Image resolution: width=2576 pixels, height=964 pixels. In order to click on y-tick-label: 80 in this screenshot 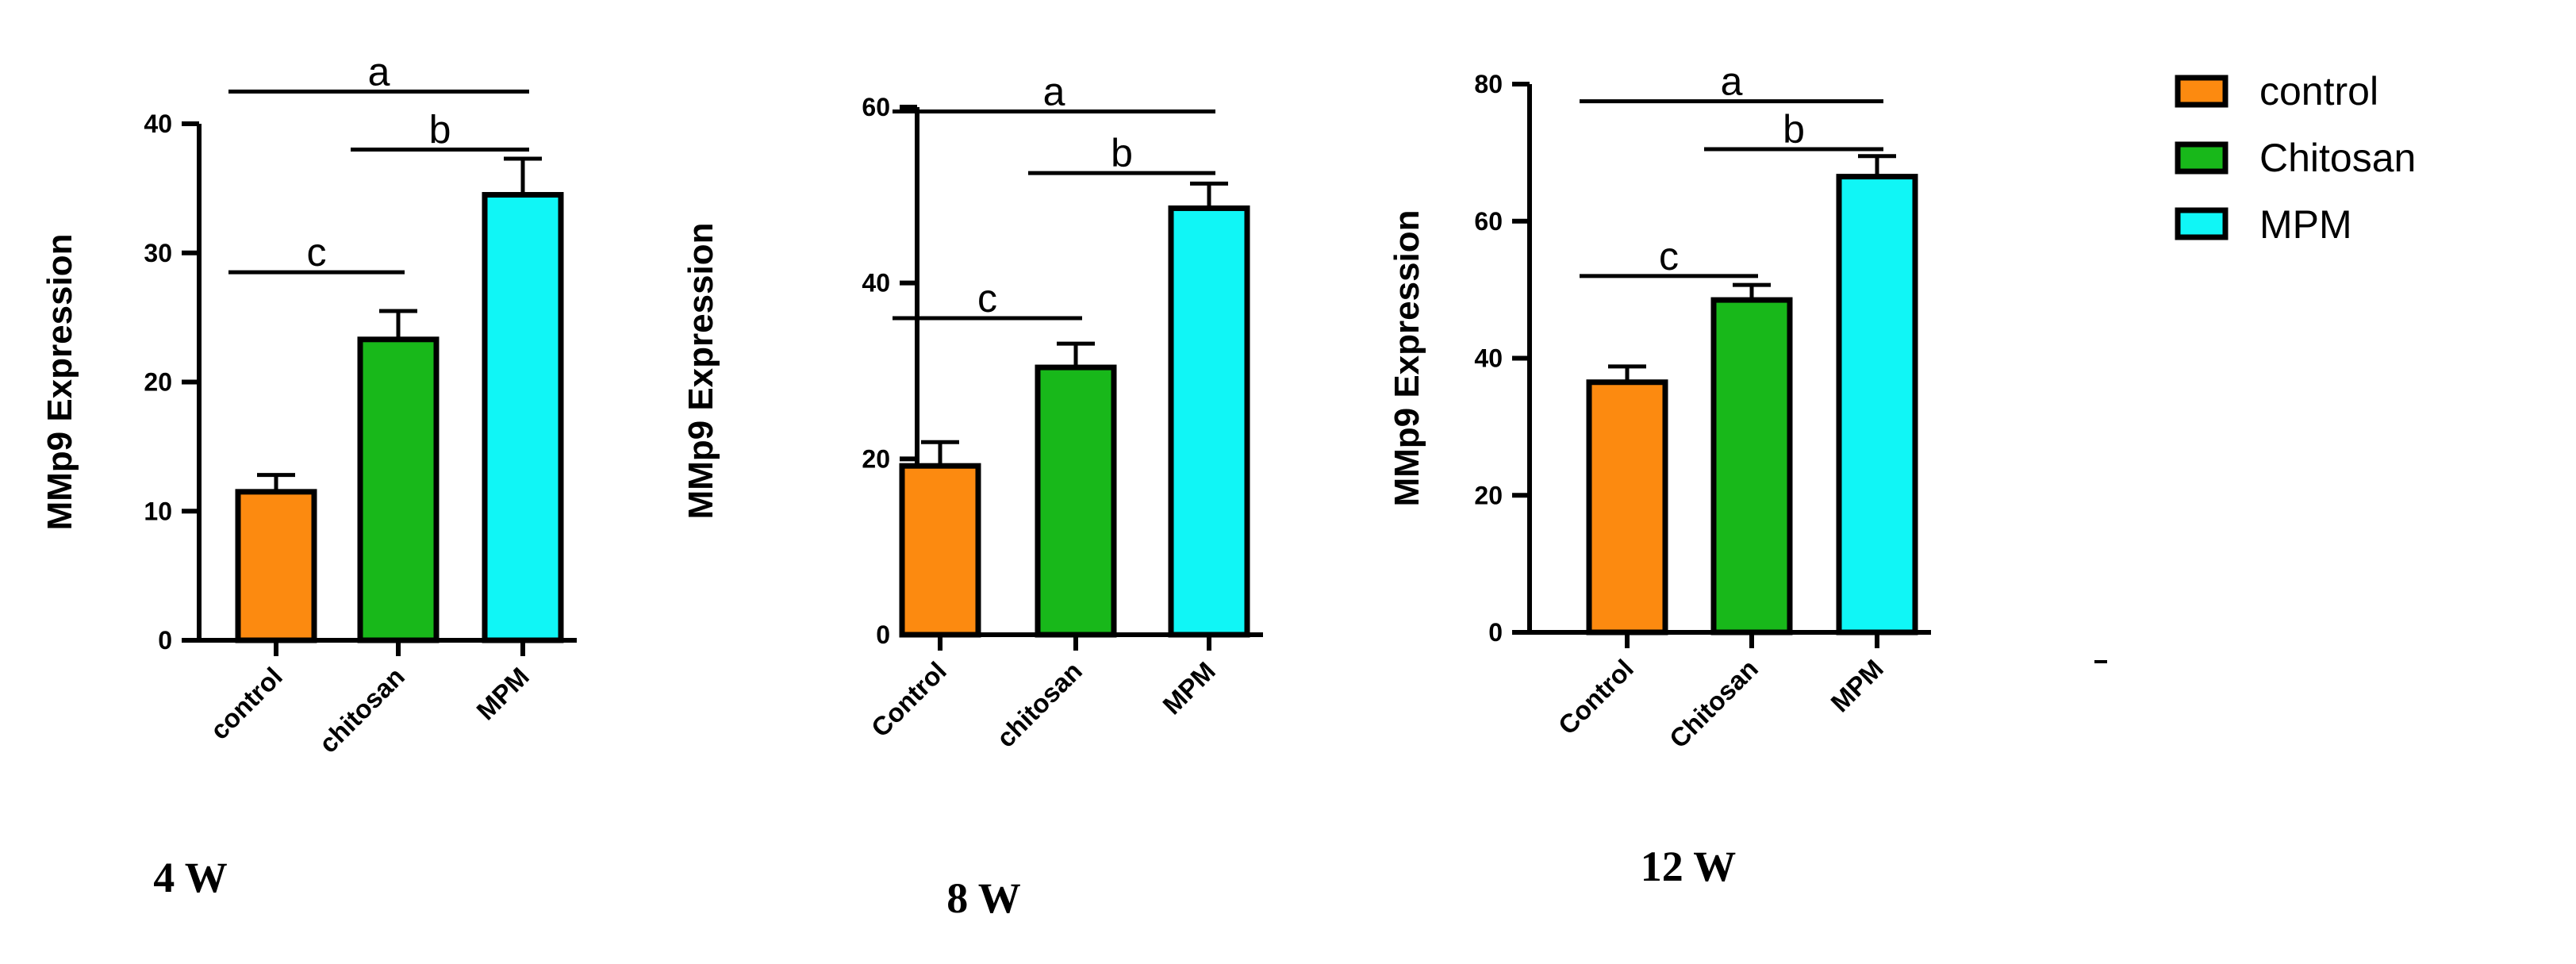, I will do `click(1488, 84)`.